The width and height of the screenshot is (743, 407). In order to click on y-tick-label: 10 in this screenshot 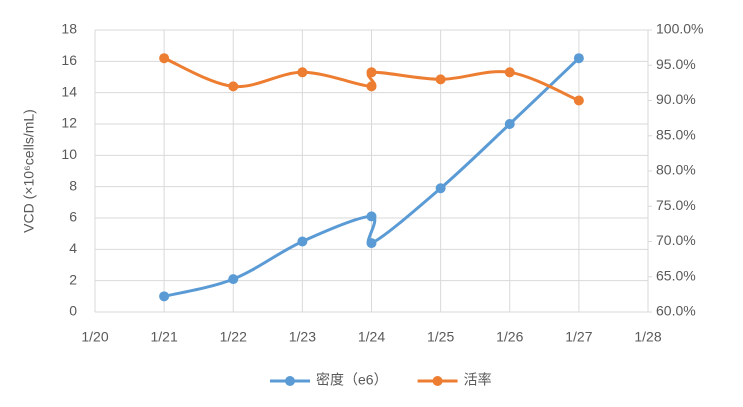, I will do `click(69, 154)`.